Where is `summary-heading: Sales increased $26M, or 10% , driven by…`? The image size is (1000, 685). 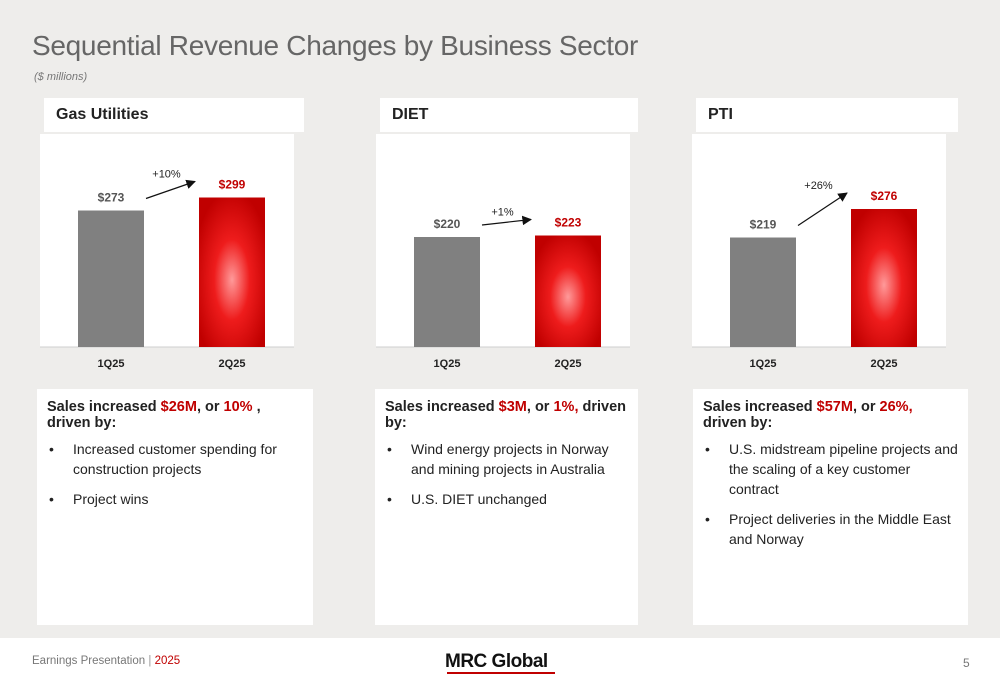
summary-heading: Sales increased $26M, or 10% , driven by… is located at coordinates (175, 415).